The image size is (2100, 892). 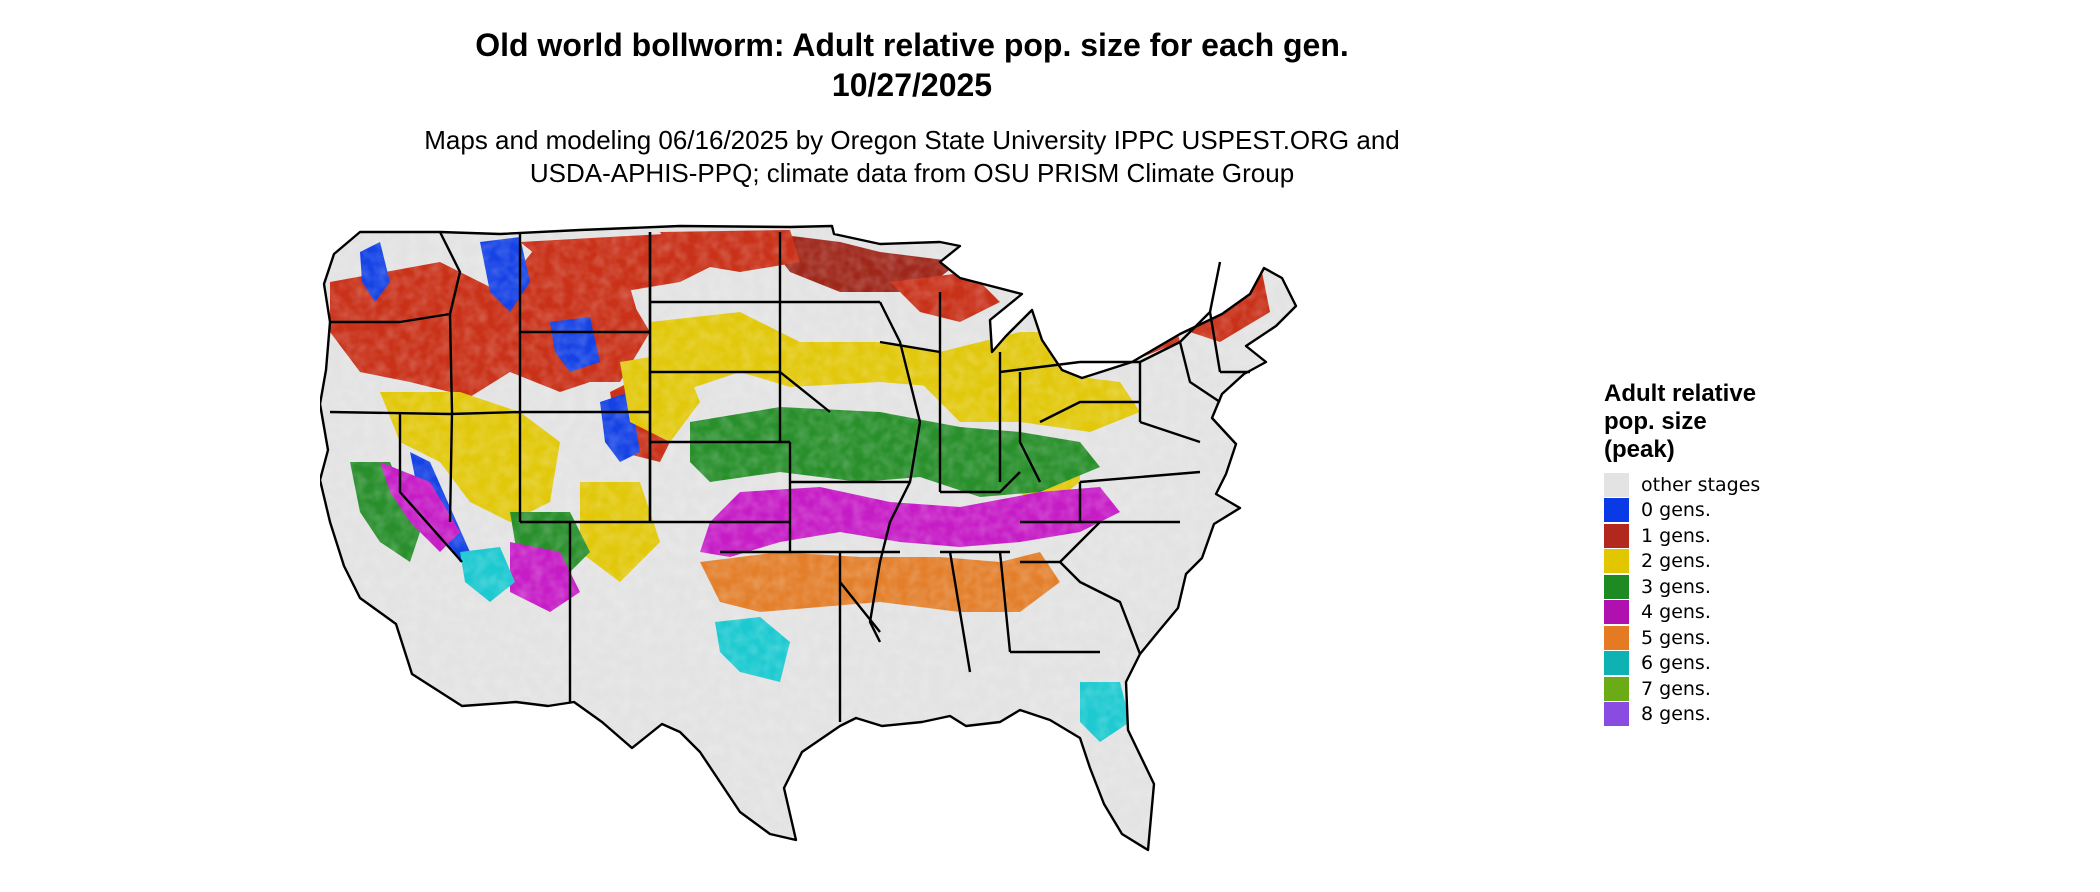 What do you see at coordinates (1639, 449) in the screenshot?
I see `legend-title-line3: (peak)` at bounding box center [1639, 449].